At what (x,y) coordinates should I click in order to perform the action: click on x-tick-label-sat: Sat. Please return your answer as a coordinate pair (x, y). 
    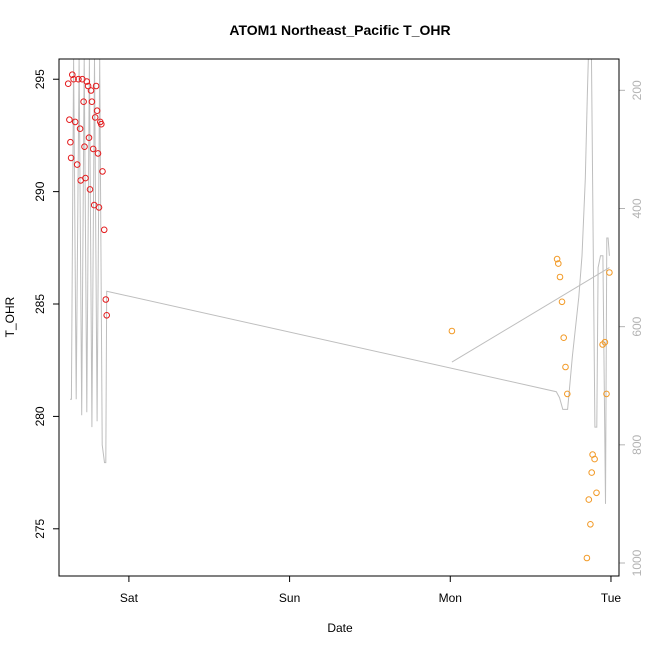
    Looking at the image, I should click on (129, 598).